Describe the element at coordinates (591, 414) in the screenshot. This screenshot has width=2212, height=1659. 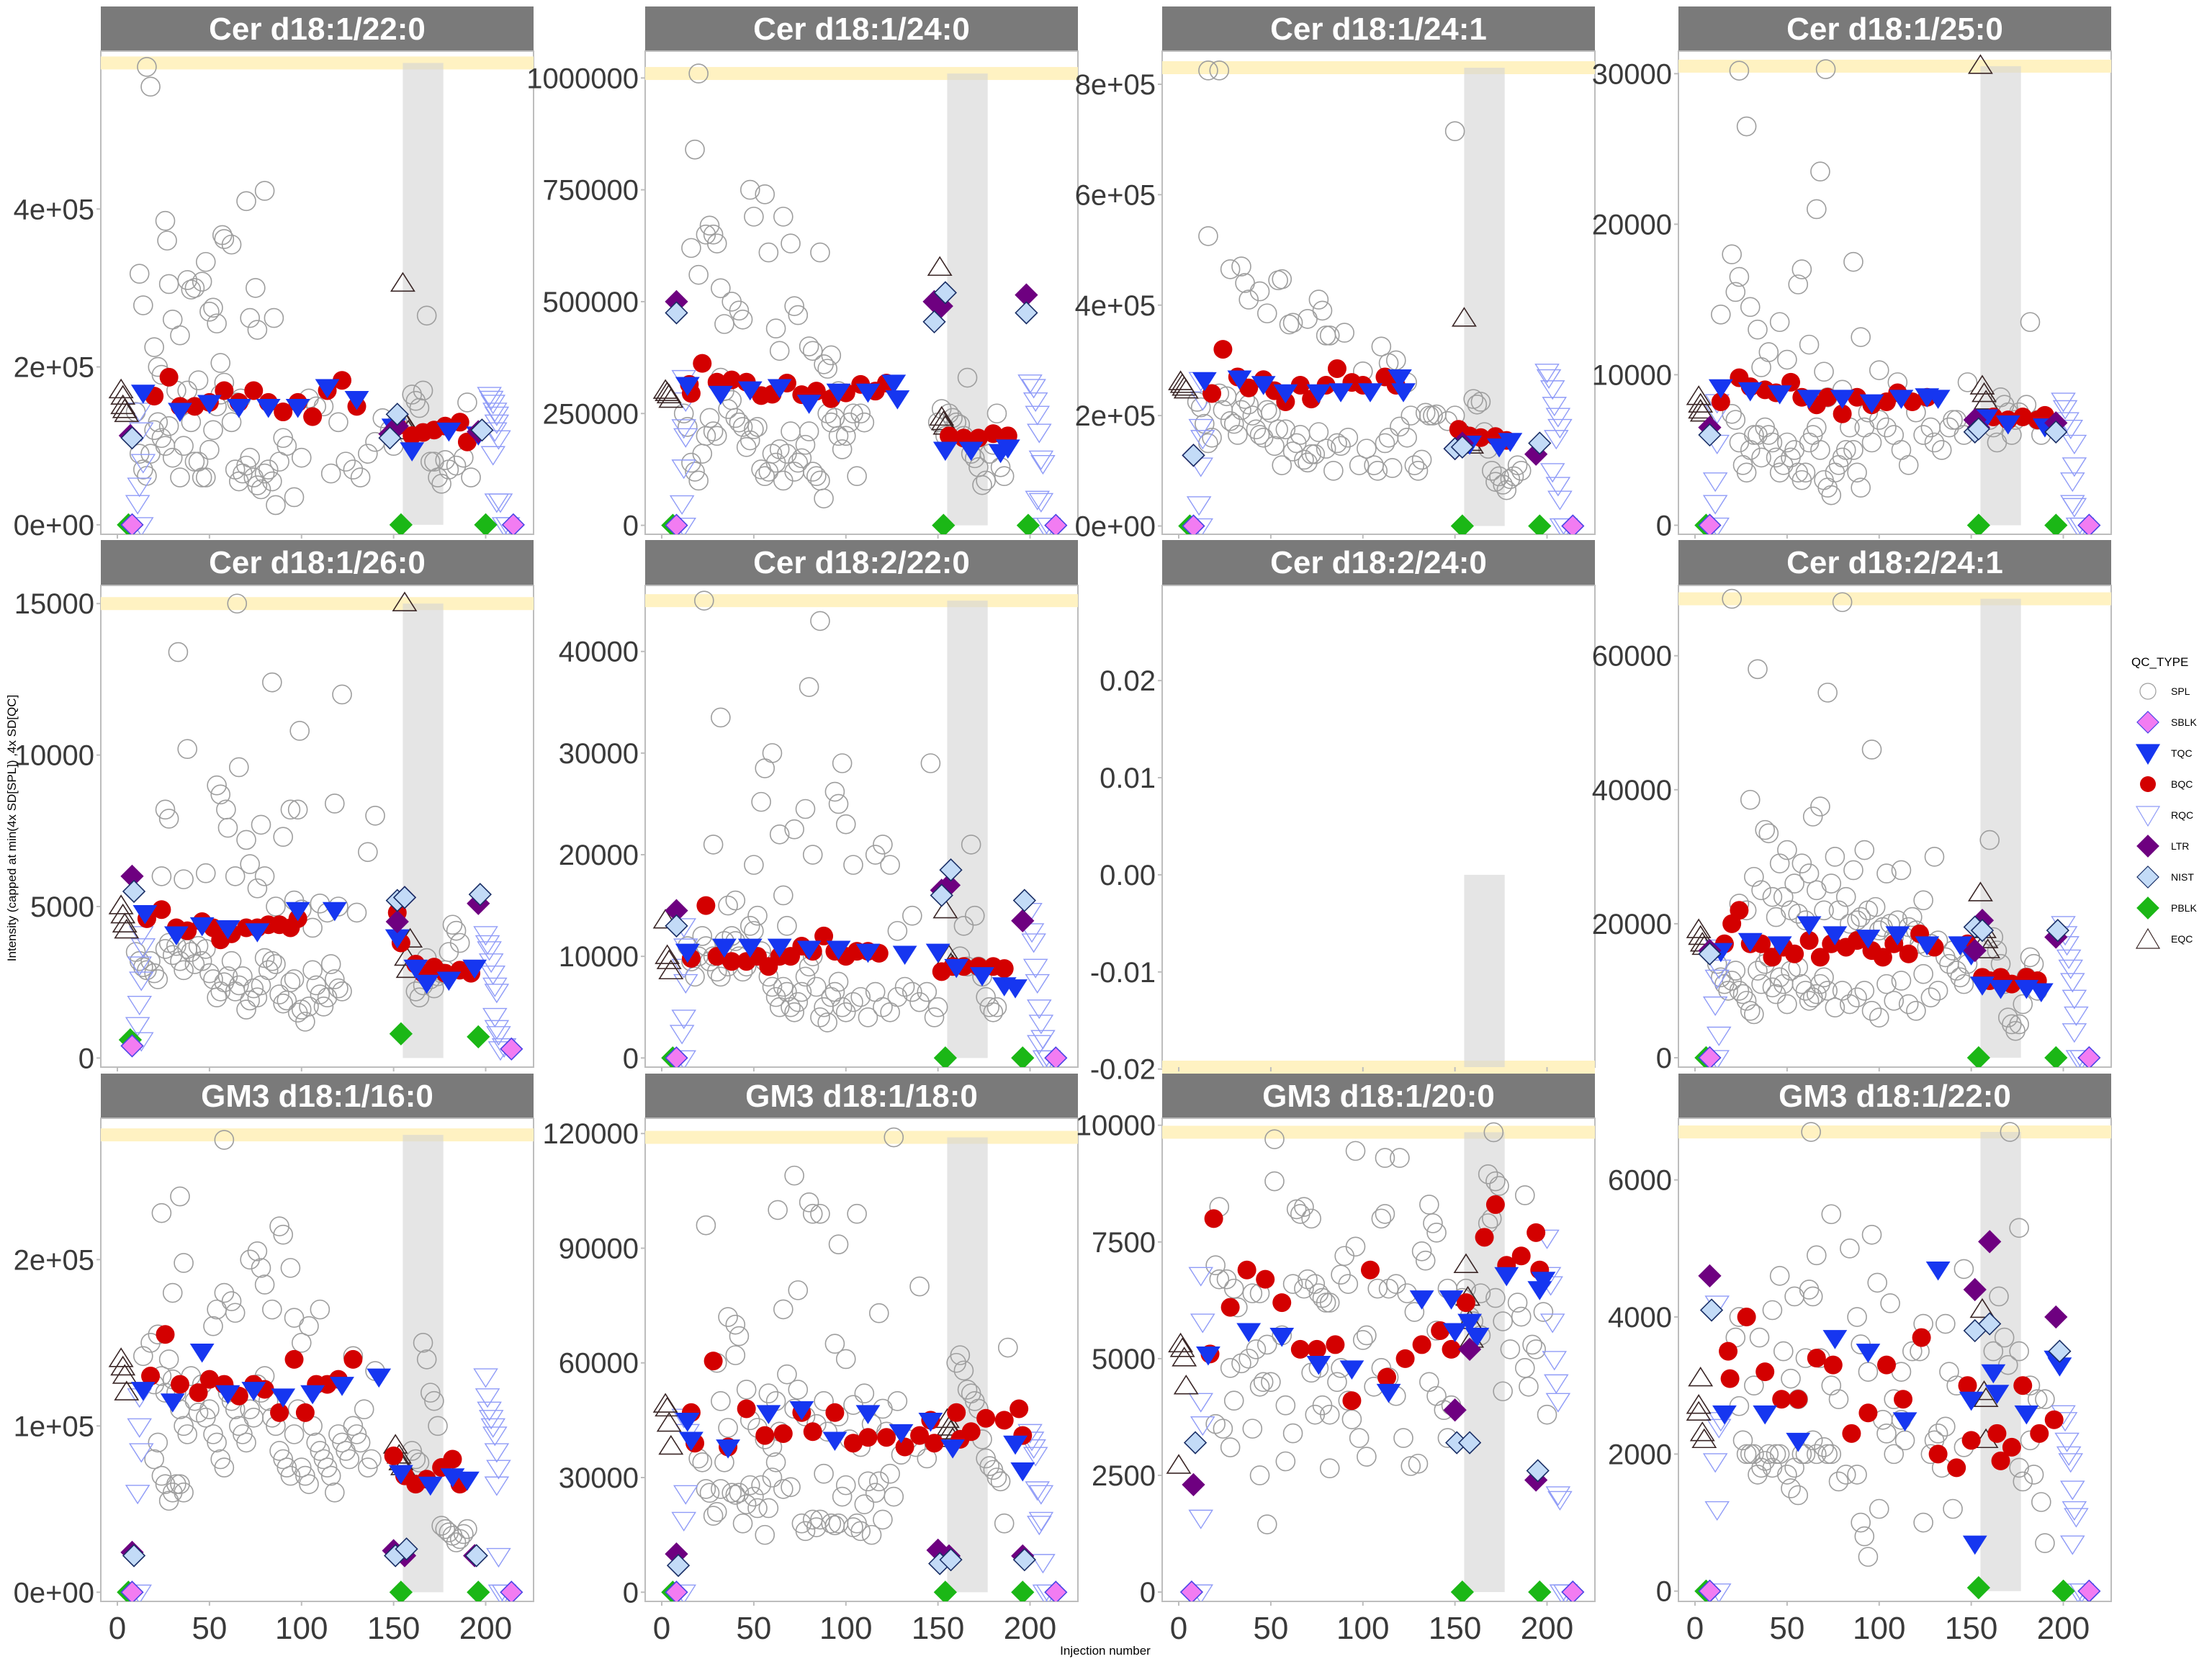
I see `y-tick-label: 250000` at that location.